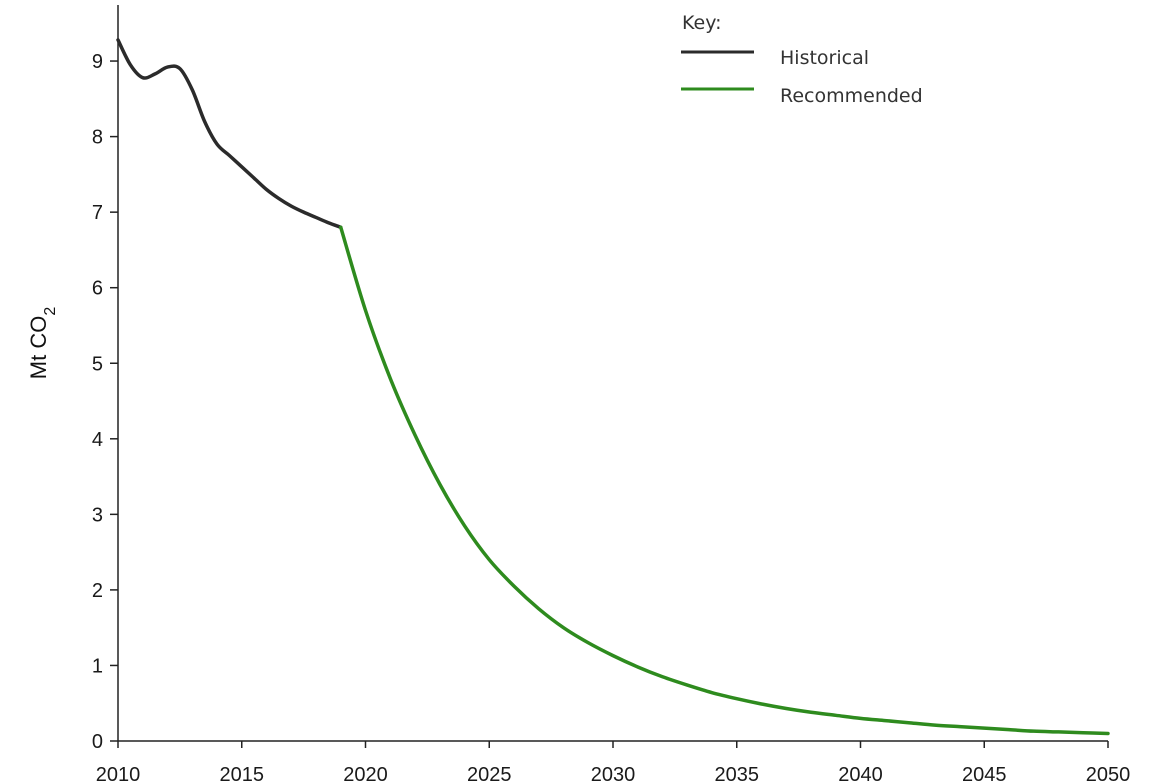 This screenshot has height=783, width=1154. Describe the element at coordinates (1108, 773) in the screenshot. I see `x-tick-label: 2050` at that location.